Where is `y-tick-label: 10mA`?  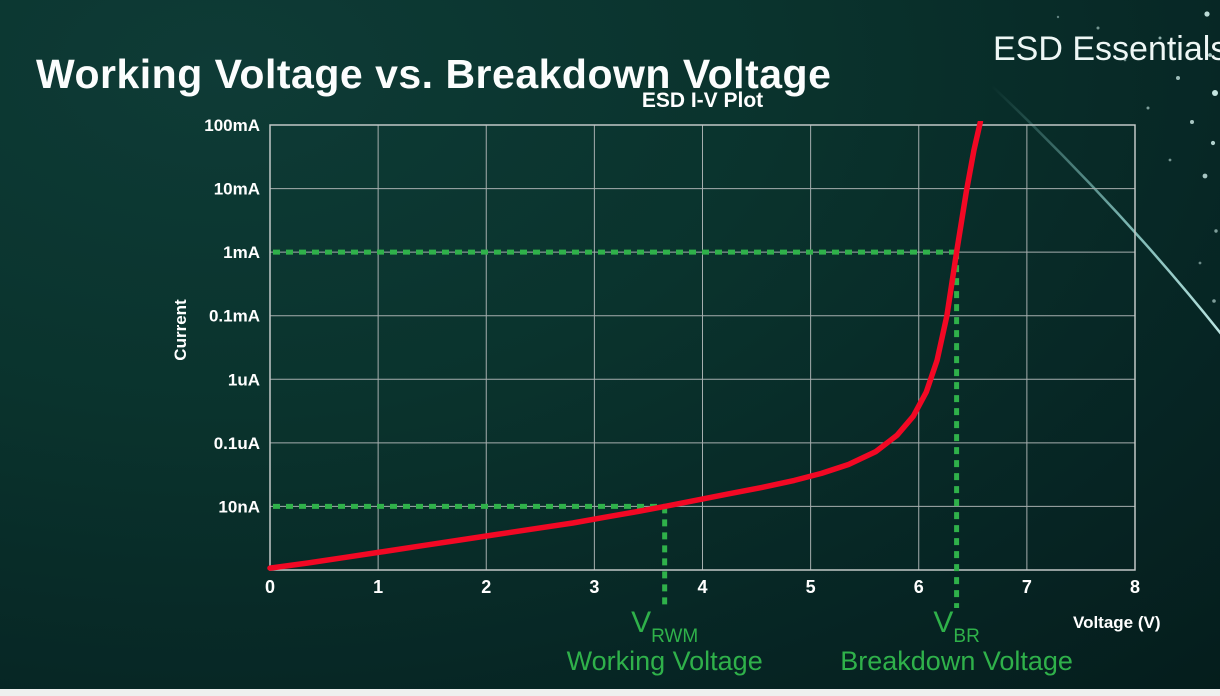
y-tick-label: 10mA is located at coordinates (237, 189).